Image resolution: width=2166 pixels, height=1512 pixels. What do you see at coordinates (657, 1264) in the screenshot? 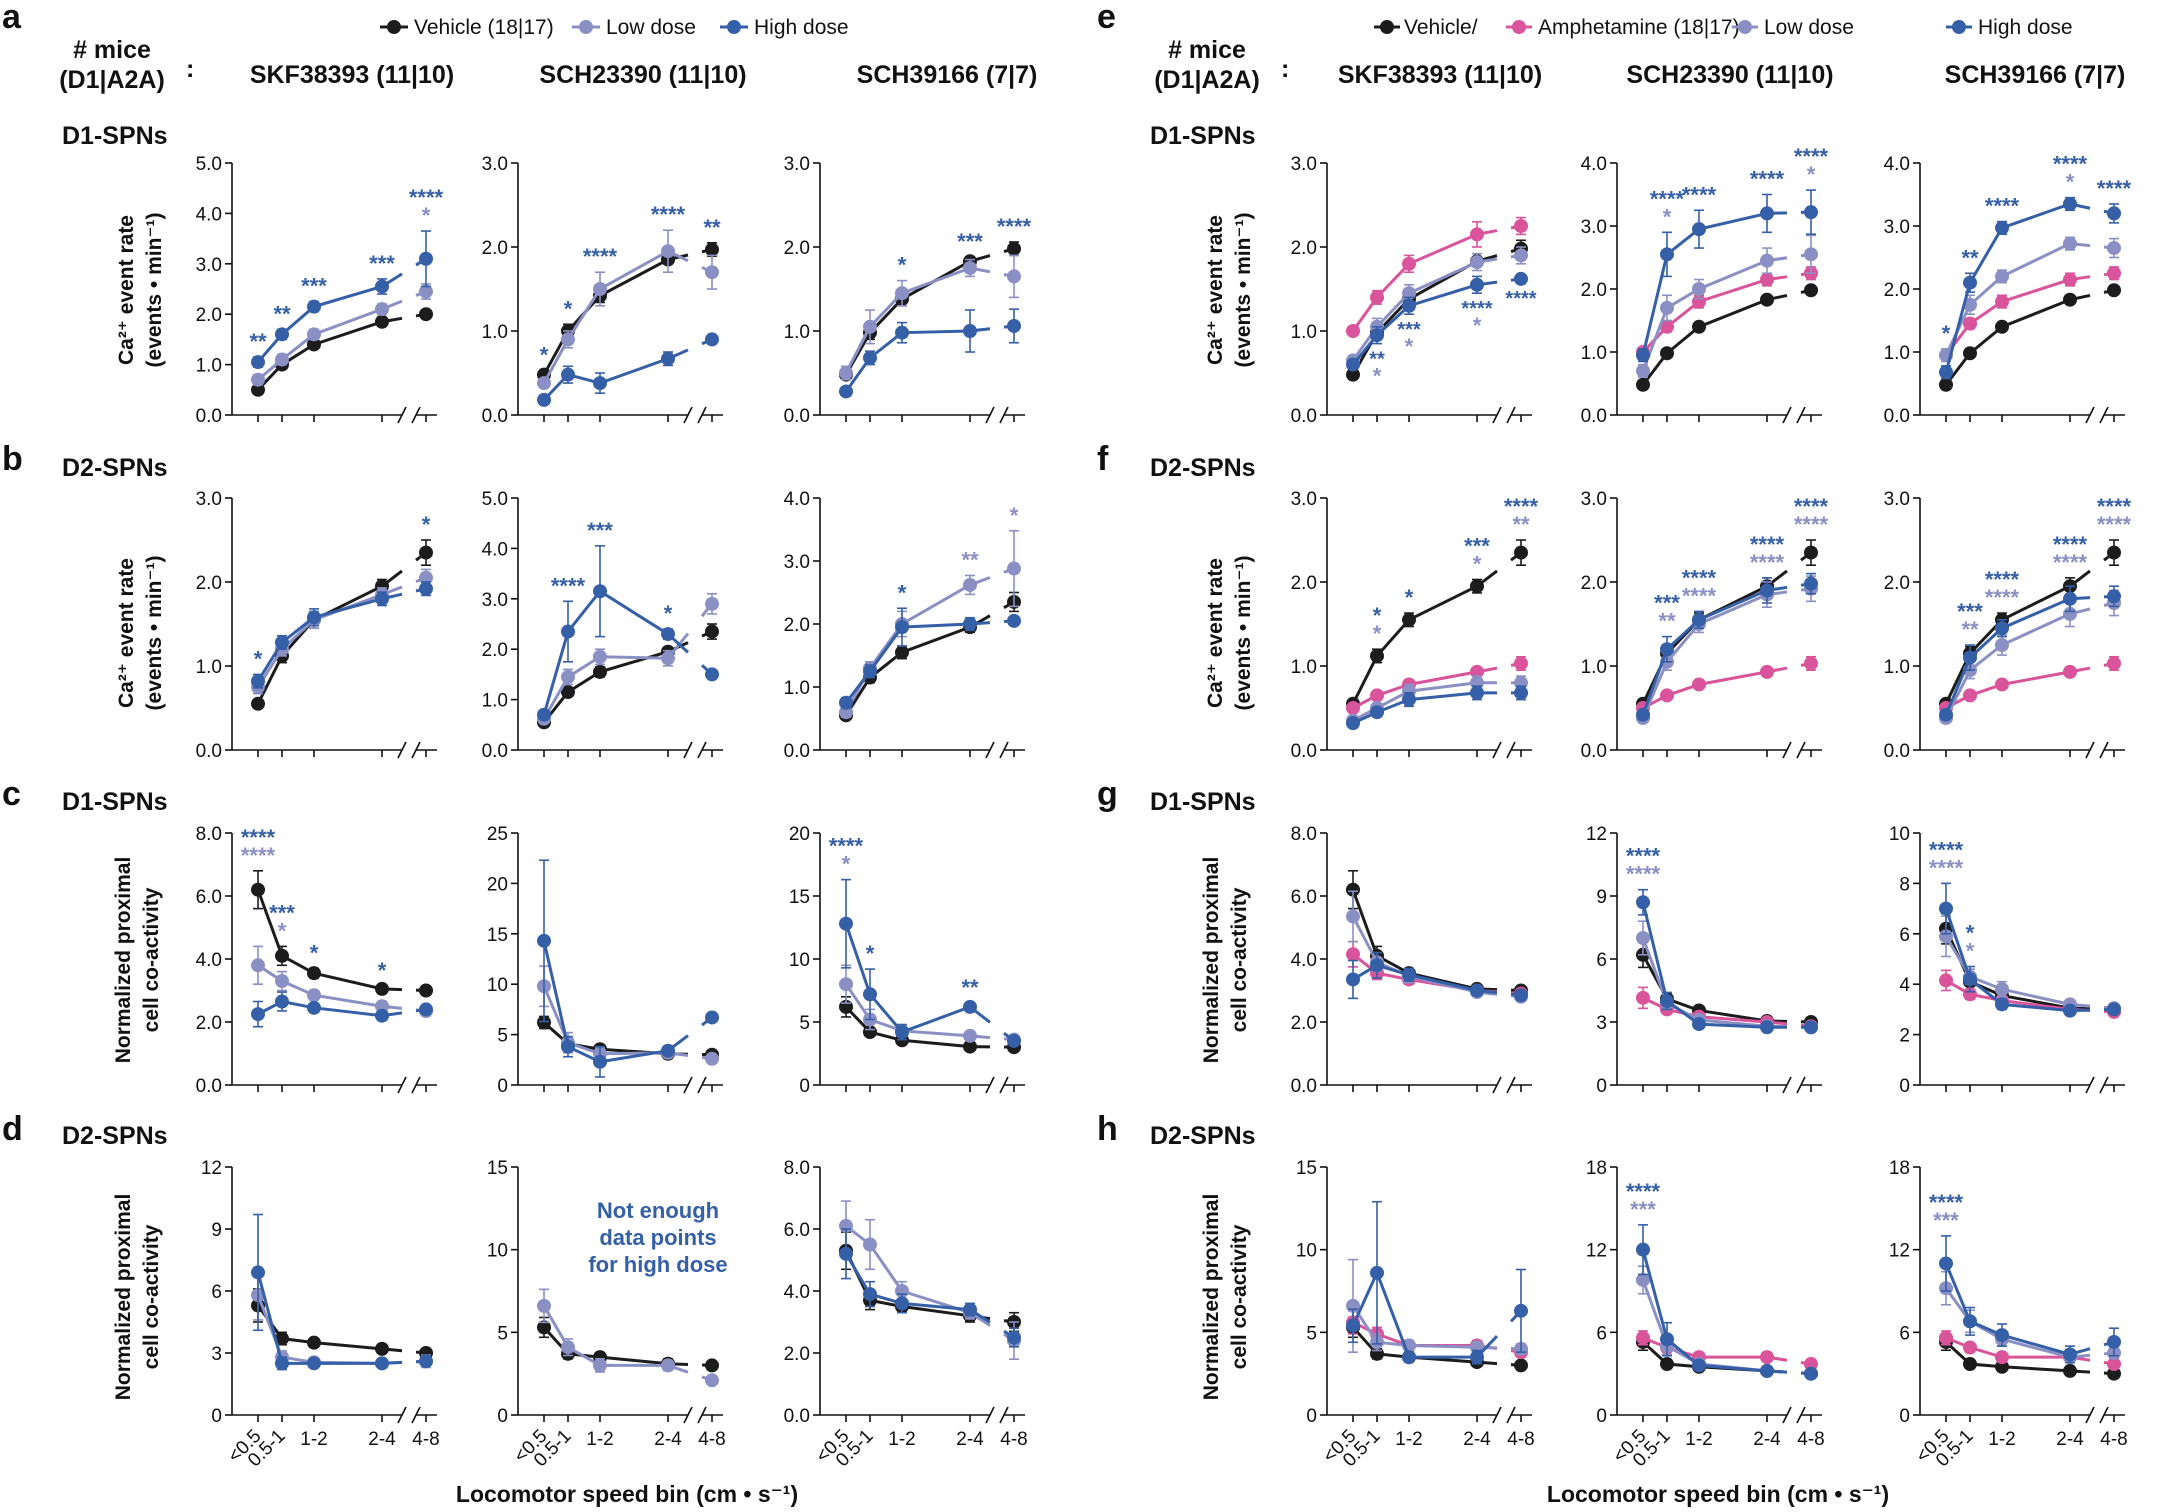
I see `annotation-line3: for high dose` at bounding box center [657, 1264].